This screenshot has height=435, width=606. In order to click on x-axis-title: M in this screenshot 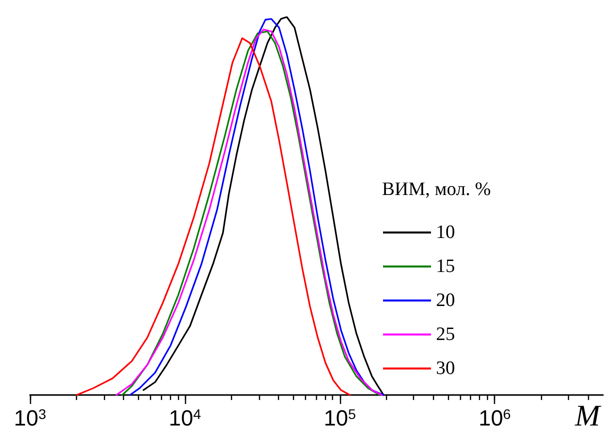, I will do `click(588, 416)`.